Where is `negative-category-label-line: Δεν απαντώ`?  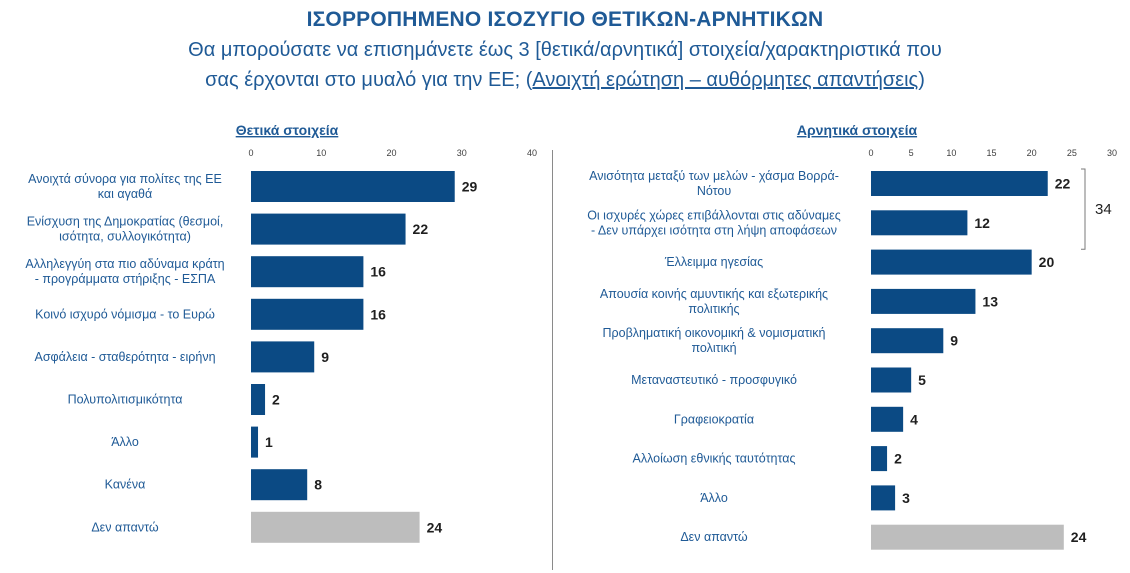 negative-category-label-line: Δεν απαντώ is located at coordinates (714, 537).